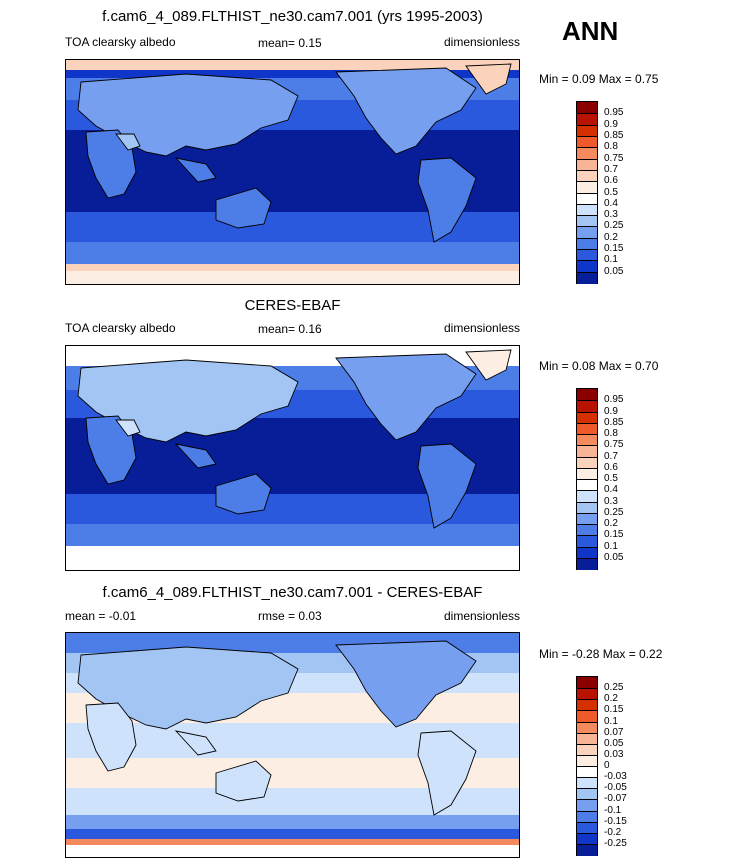 This screenshot has height=865, width=732. I want to click on panel-1-units: dimensionless, so click(482, 42).